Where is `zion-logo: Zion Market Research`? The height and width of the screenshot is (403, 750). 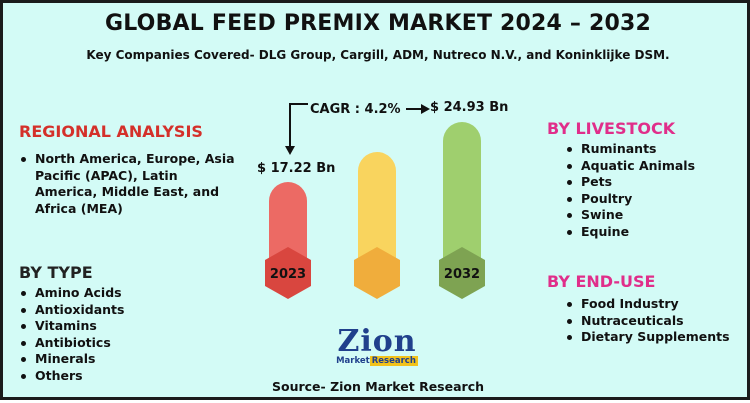
zion-logo: Zion Market Research is located at coordinates (377, 348).